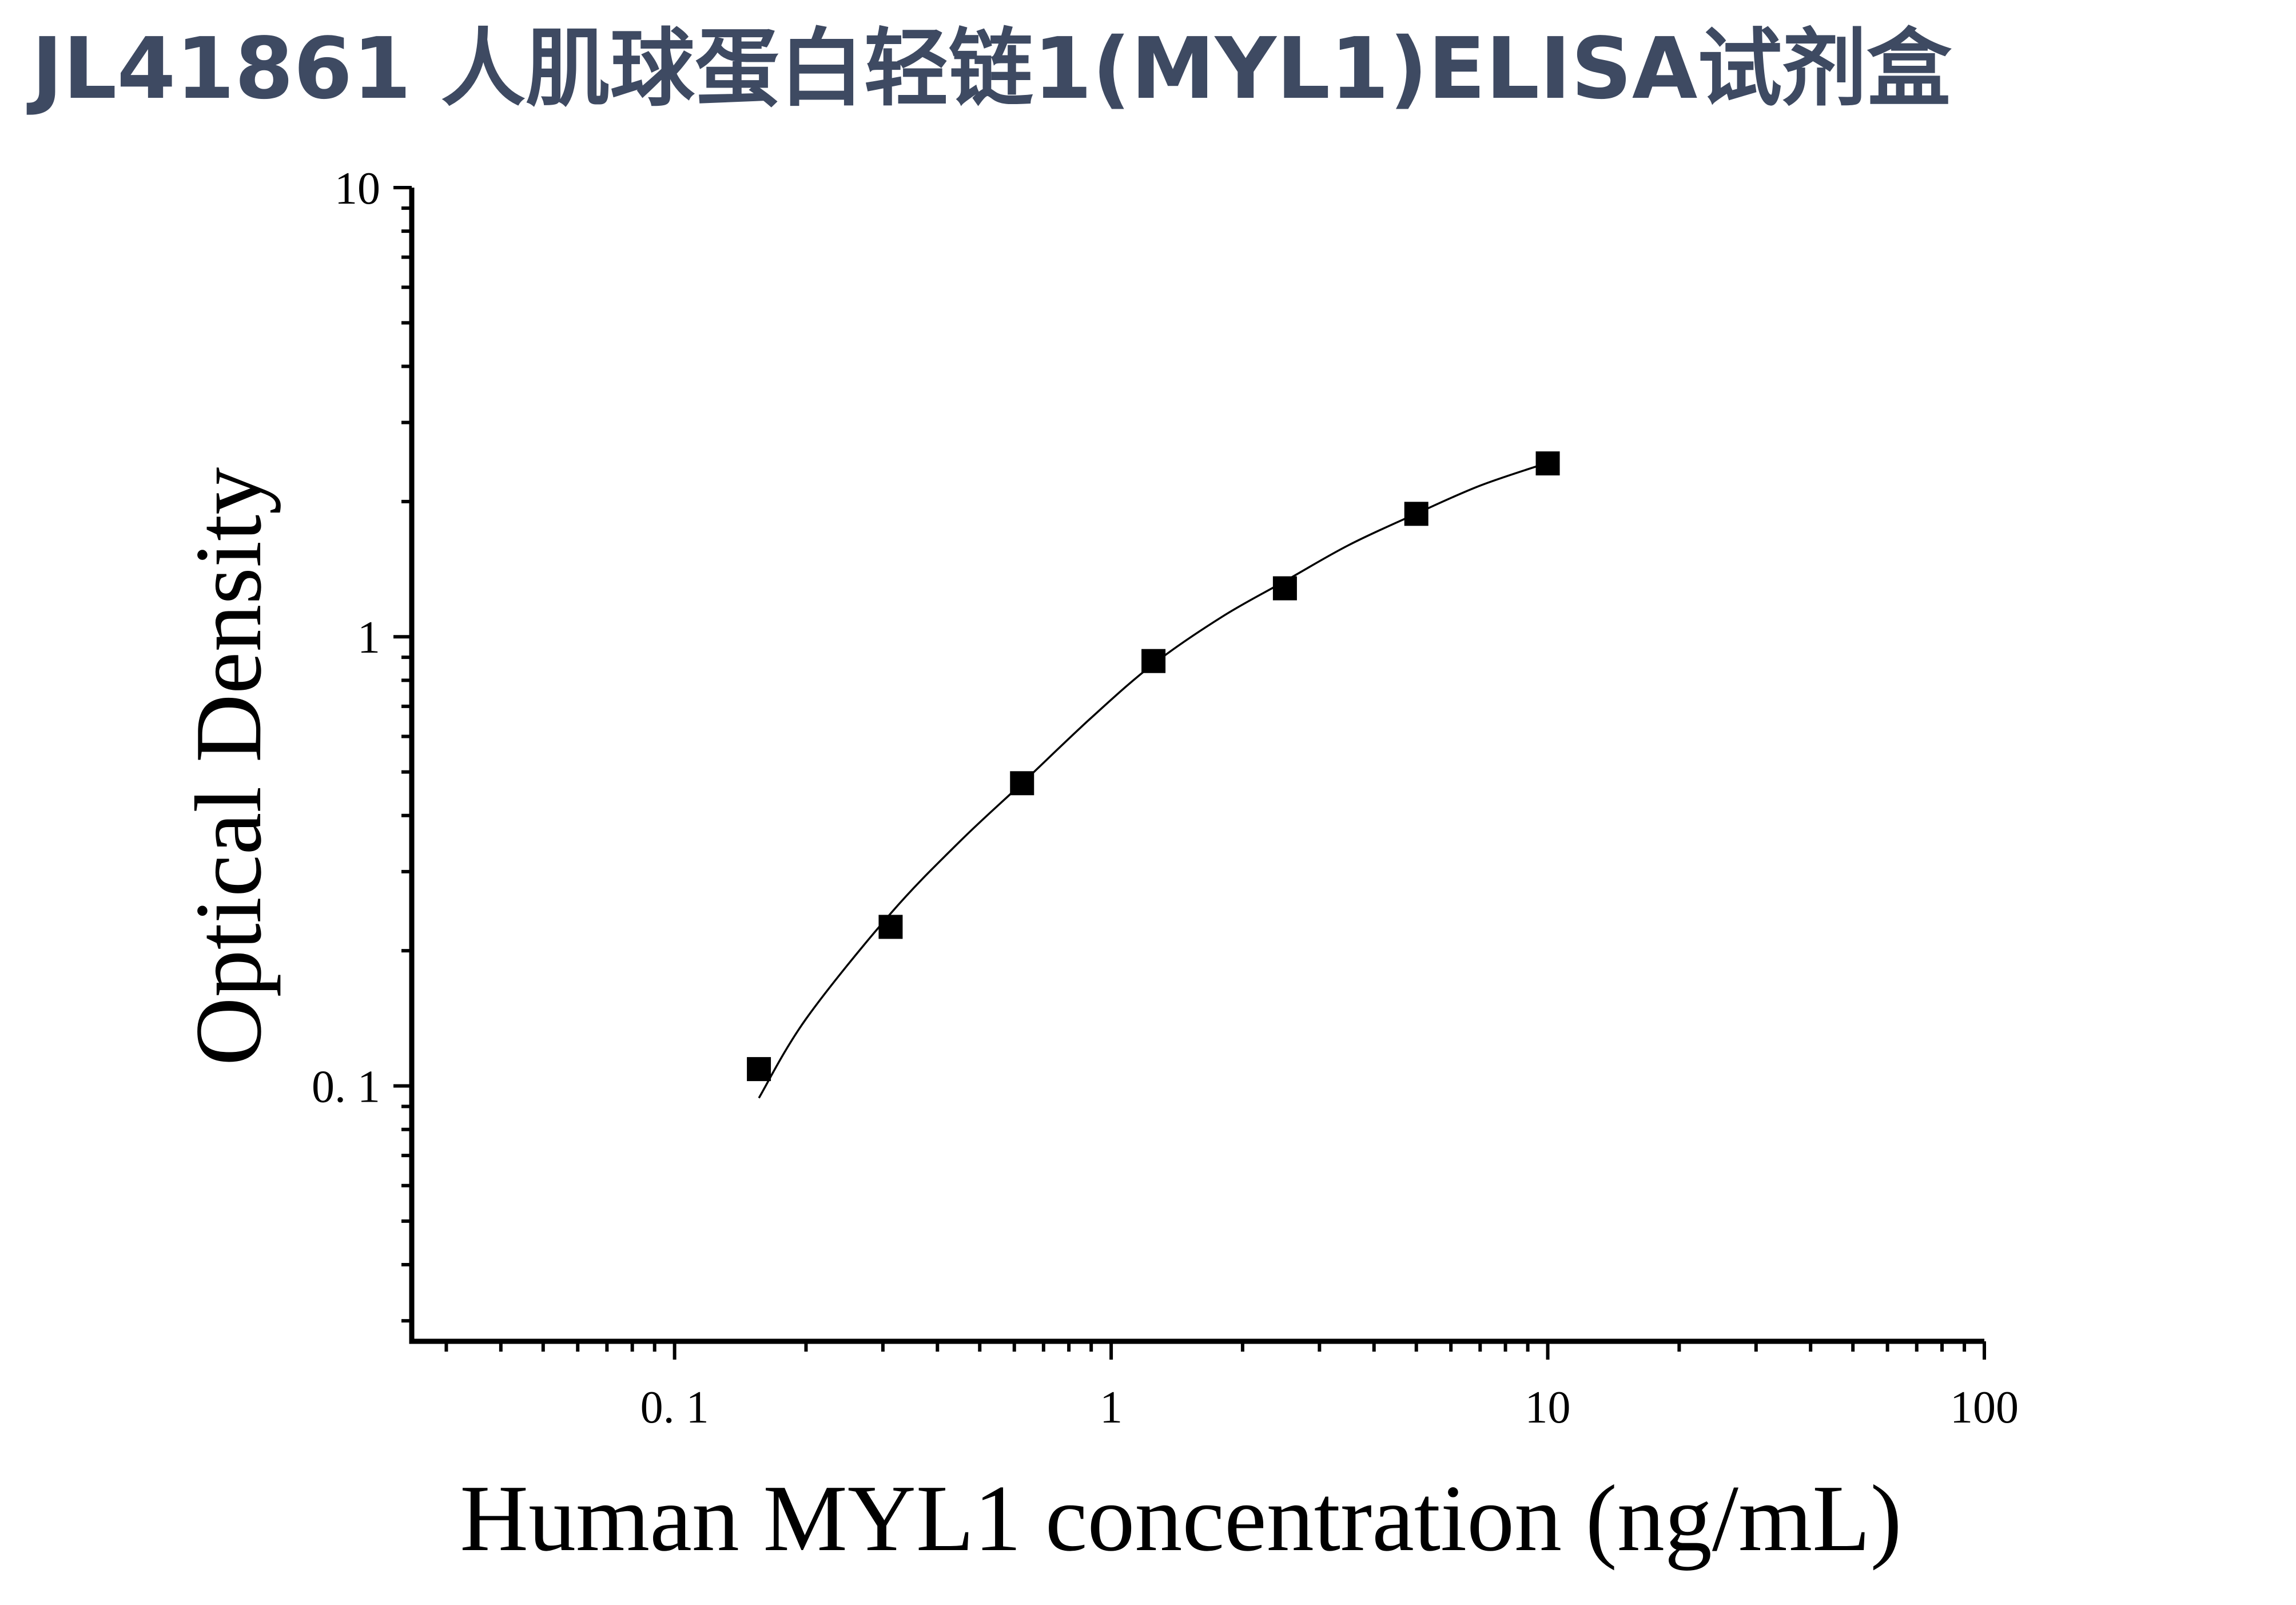 The height and width of the screenshot is (1605, 2296). Describe the element at coordinates (674, 1407) in the screenshot. I see `x-tick-label: 0. 1` at that location.